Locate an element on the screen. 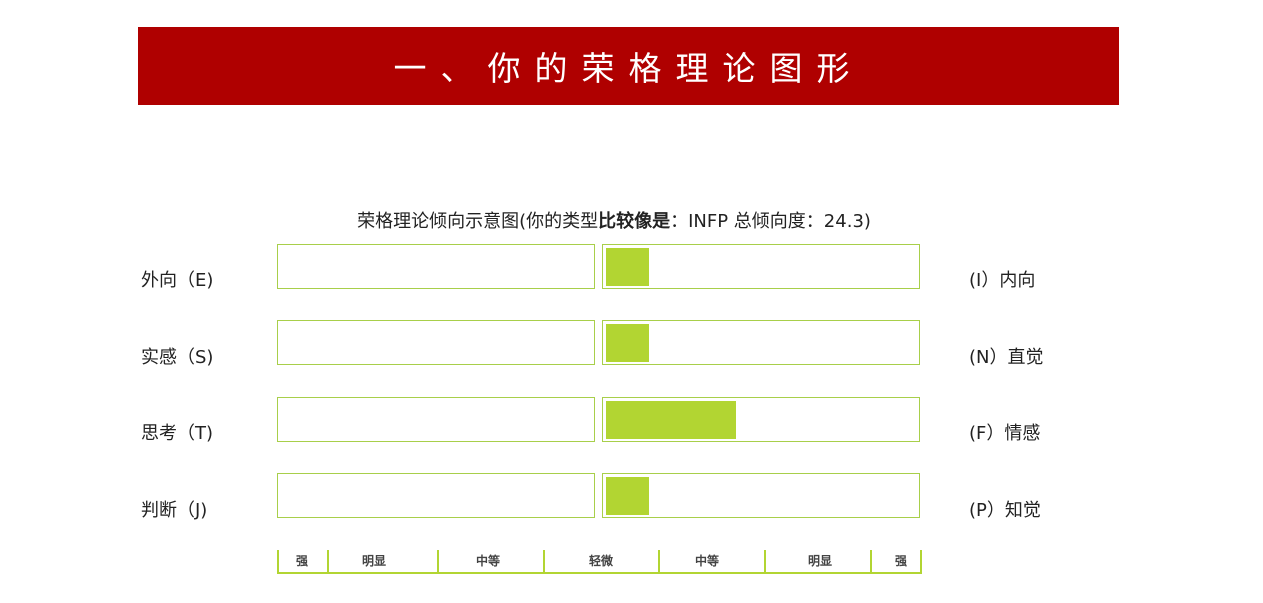 Image resolution: width=1263 pixels, height=603 pixels. left-bar-sn is located at coordinates (436, 342).